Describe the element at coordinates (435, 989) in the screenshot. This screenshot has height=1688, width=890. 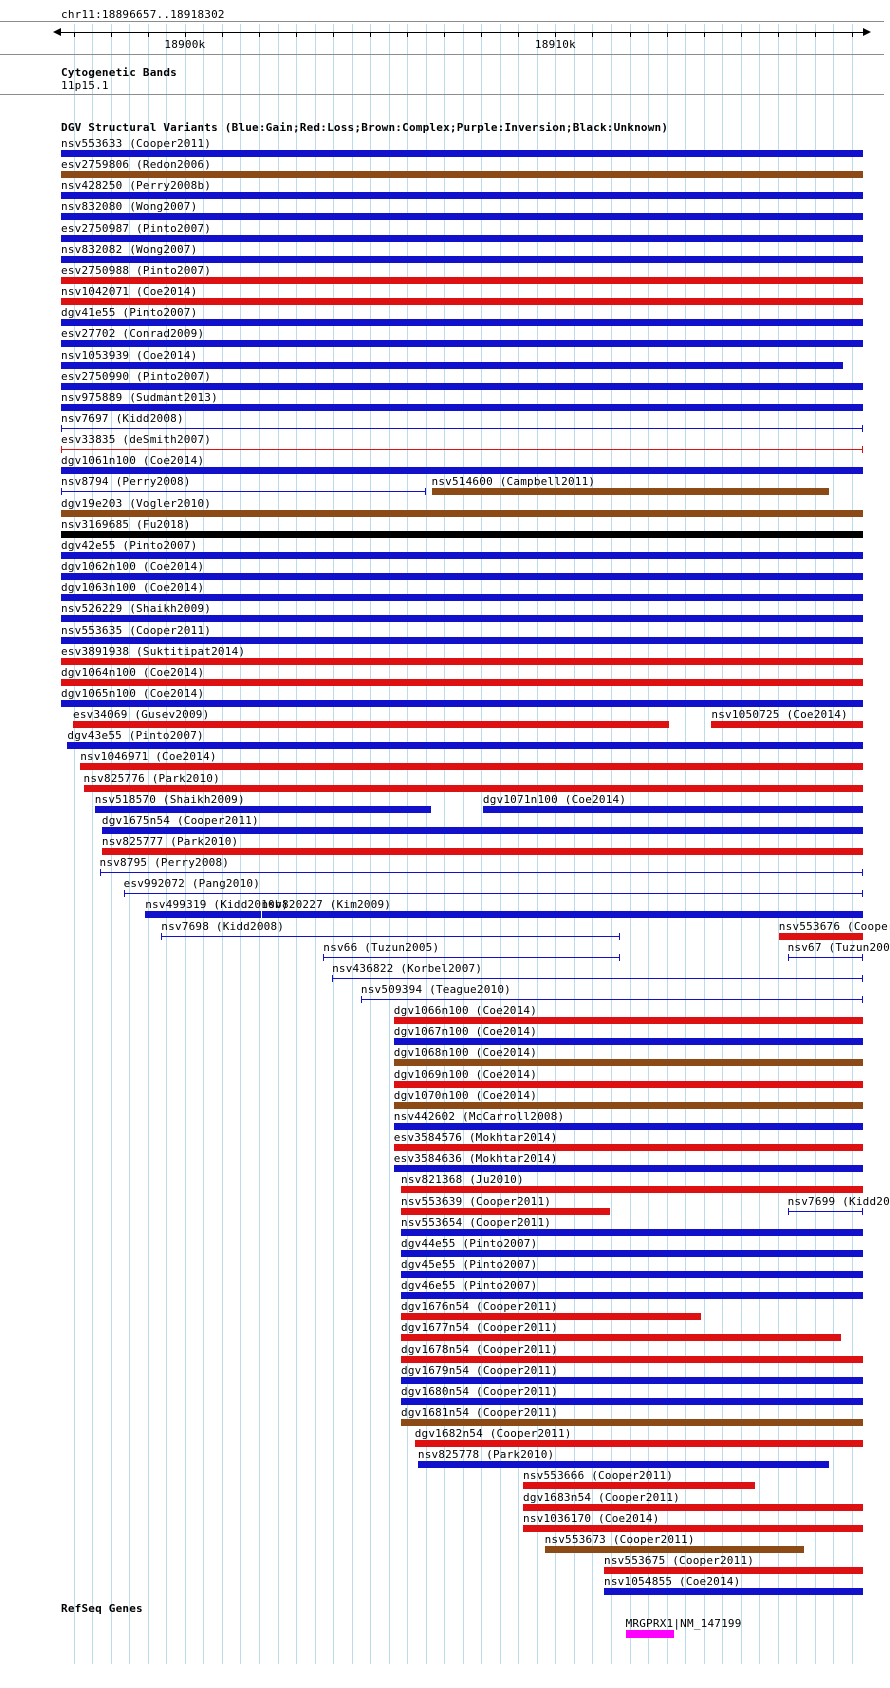
I see `variant-label: nsv509394 (Teague2010)` at that location.